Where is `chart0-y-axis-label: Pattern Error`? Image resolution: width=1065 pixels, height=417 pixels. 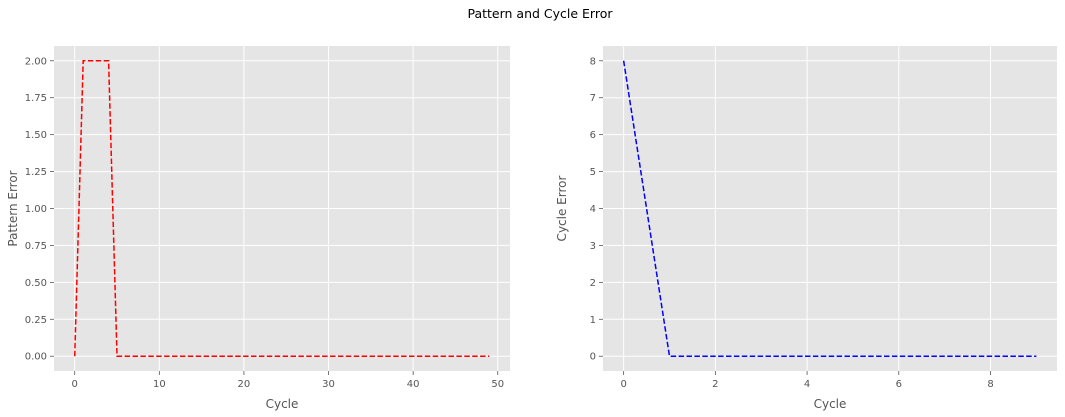 chart0-y-axis-label: Pattern Error is located at coordinates (13, 208).